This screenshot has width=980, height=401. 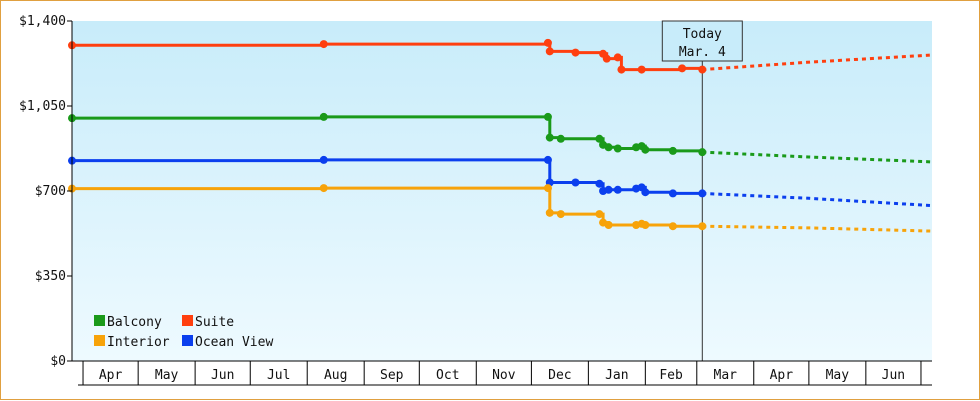 I want to click on x-tick-label: Feb, so click(x=671, y=375).